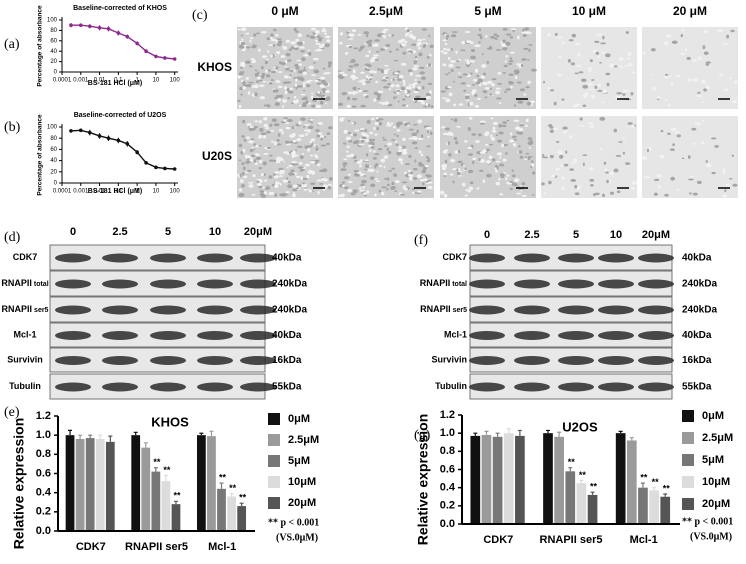 This screenshot has height=564, width=746. I want to click on y-tick-label: 80, so click(53, 139).